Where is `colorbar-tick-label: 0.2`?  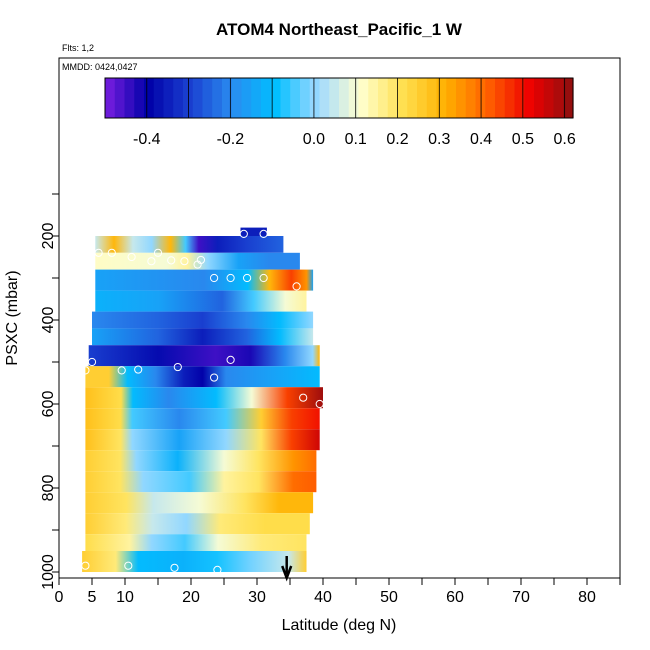 colorbar-tick-label: 0.2 is located at coordinates (397, 139).